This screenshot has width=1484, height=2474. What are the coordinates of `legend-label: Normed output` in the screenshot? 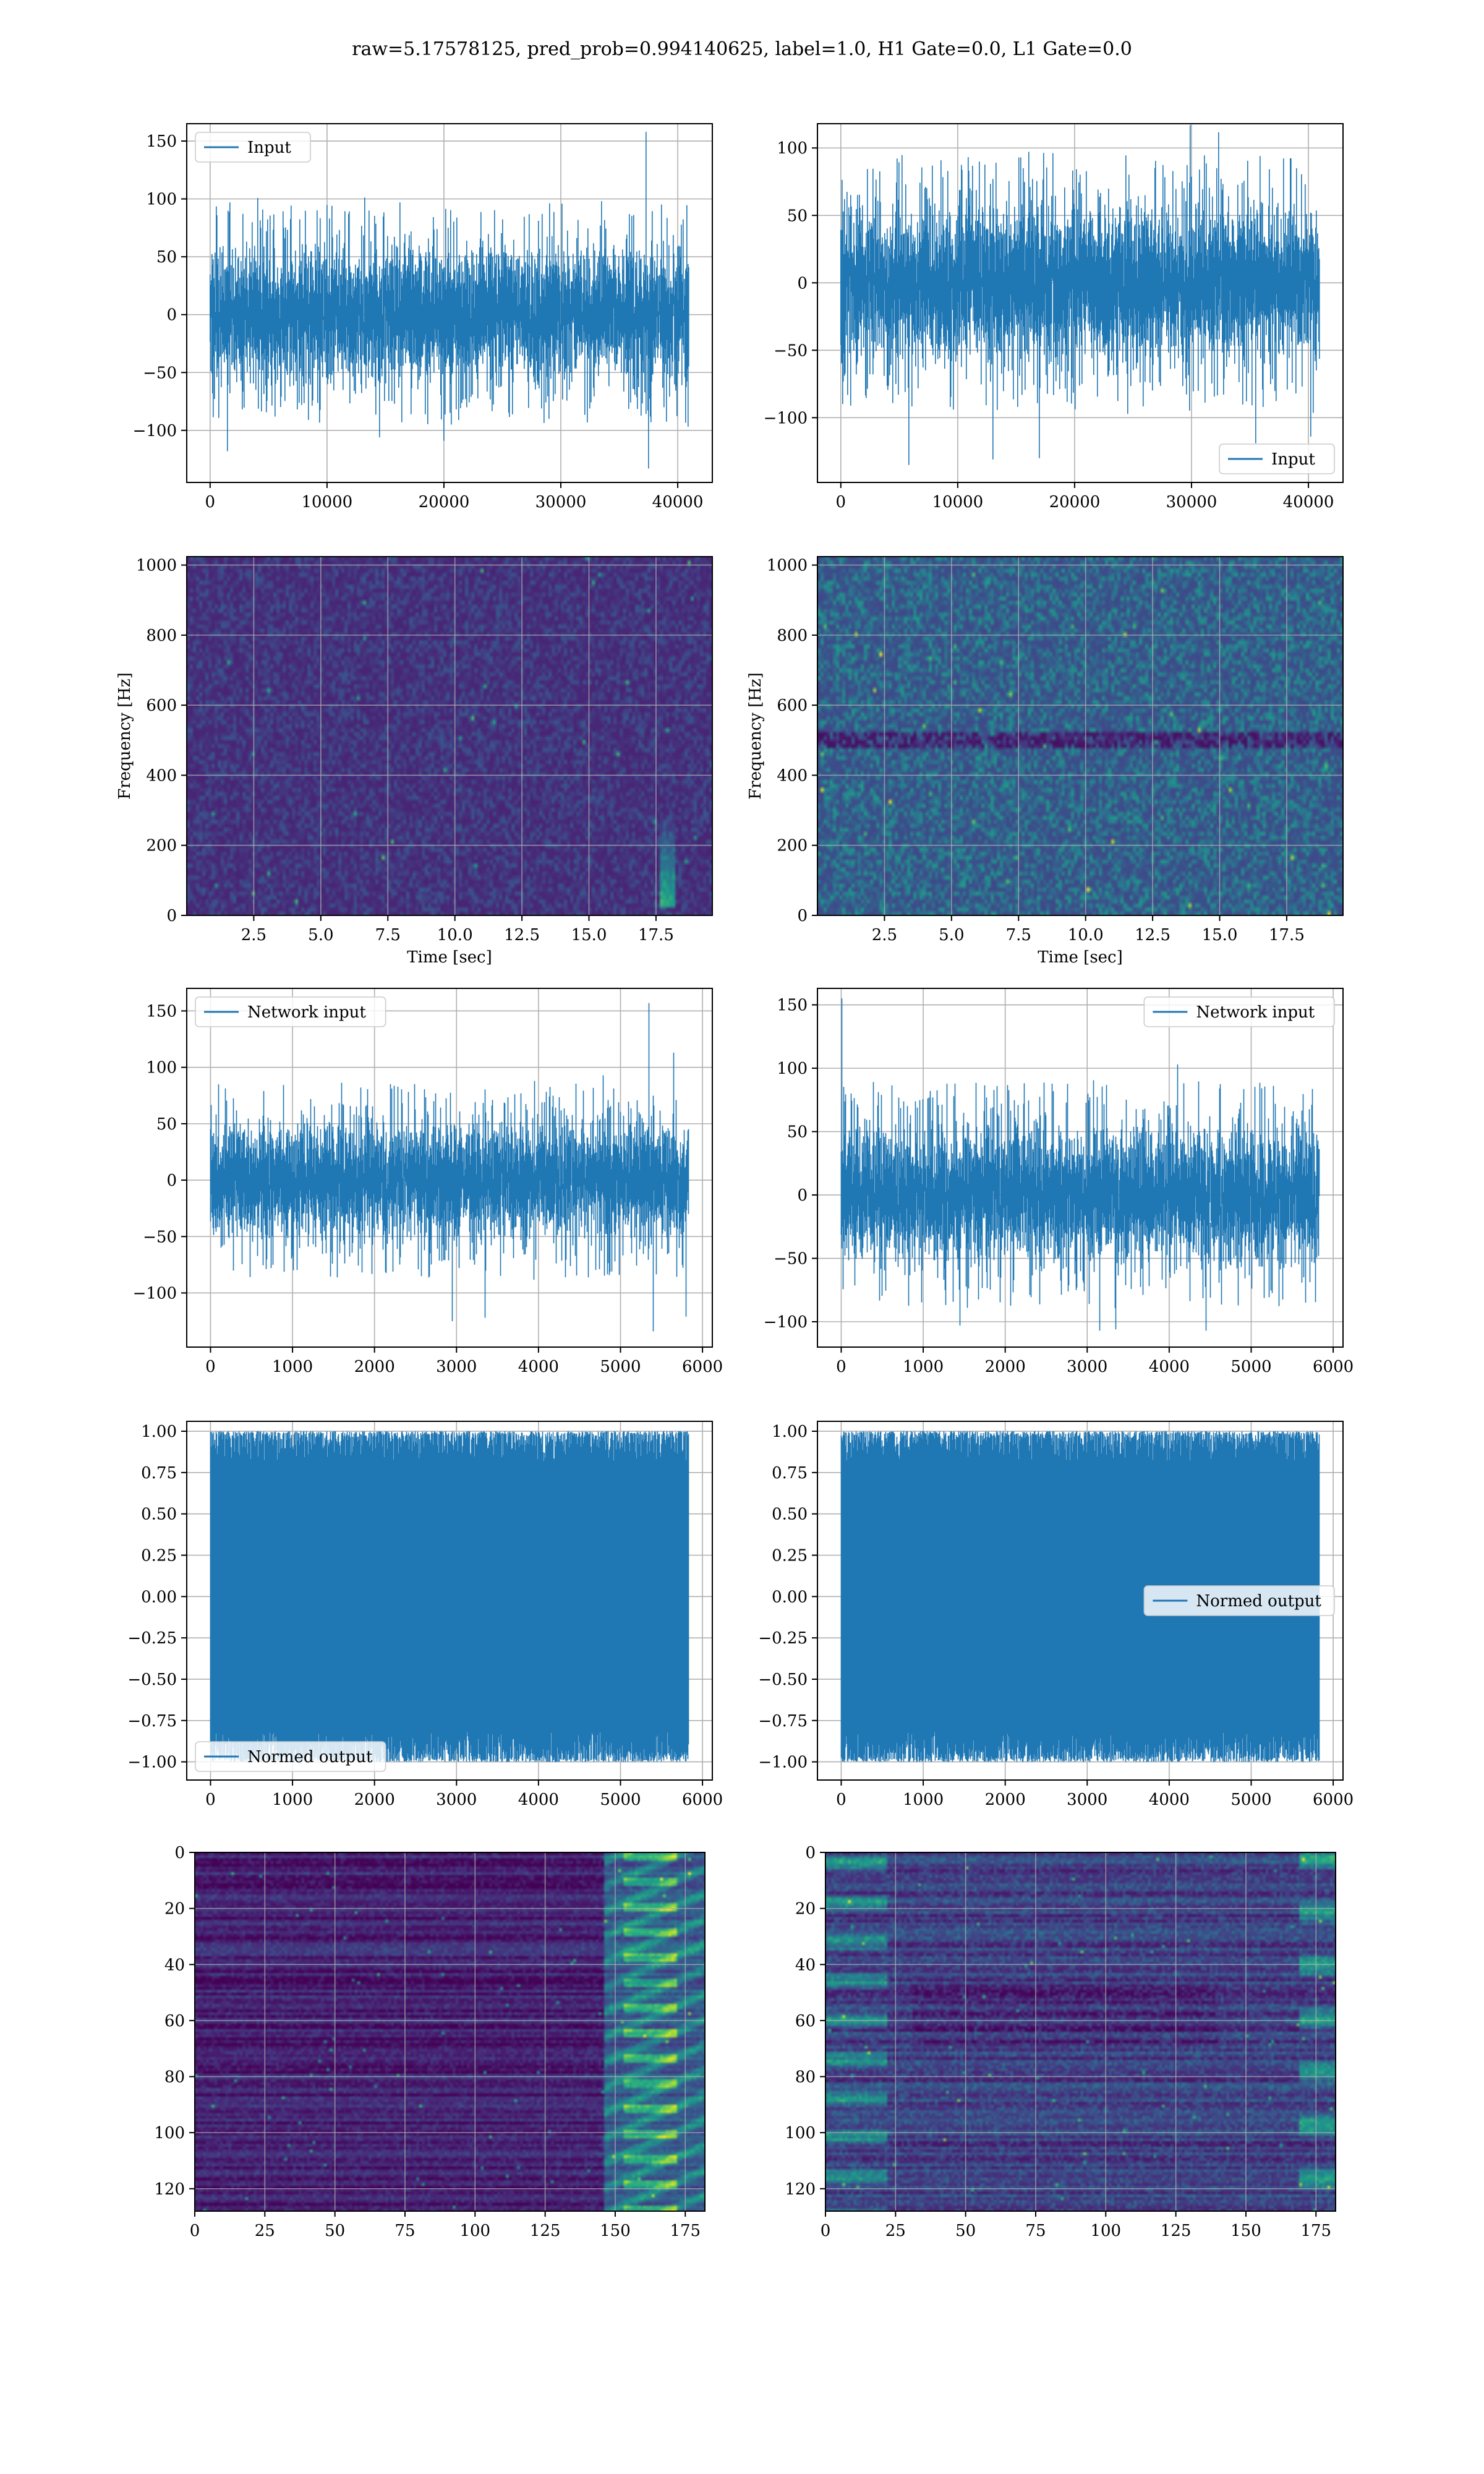 It's located at (310, 1757).